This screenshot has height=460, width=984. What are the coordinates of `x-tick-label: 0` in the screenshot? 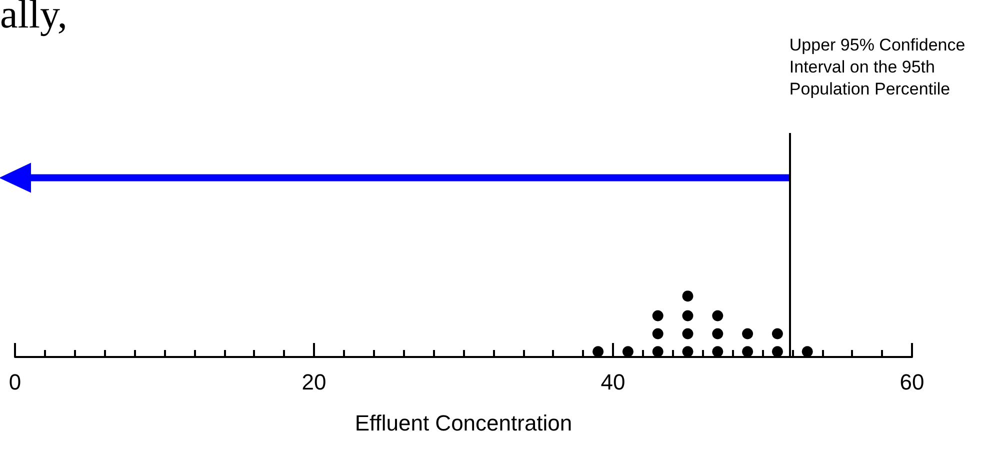 It's located at (15, 382).